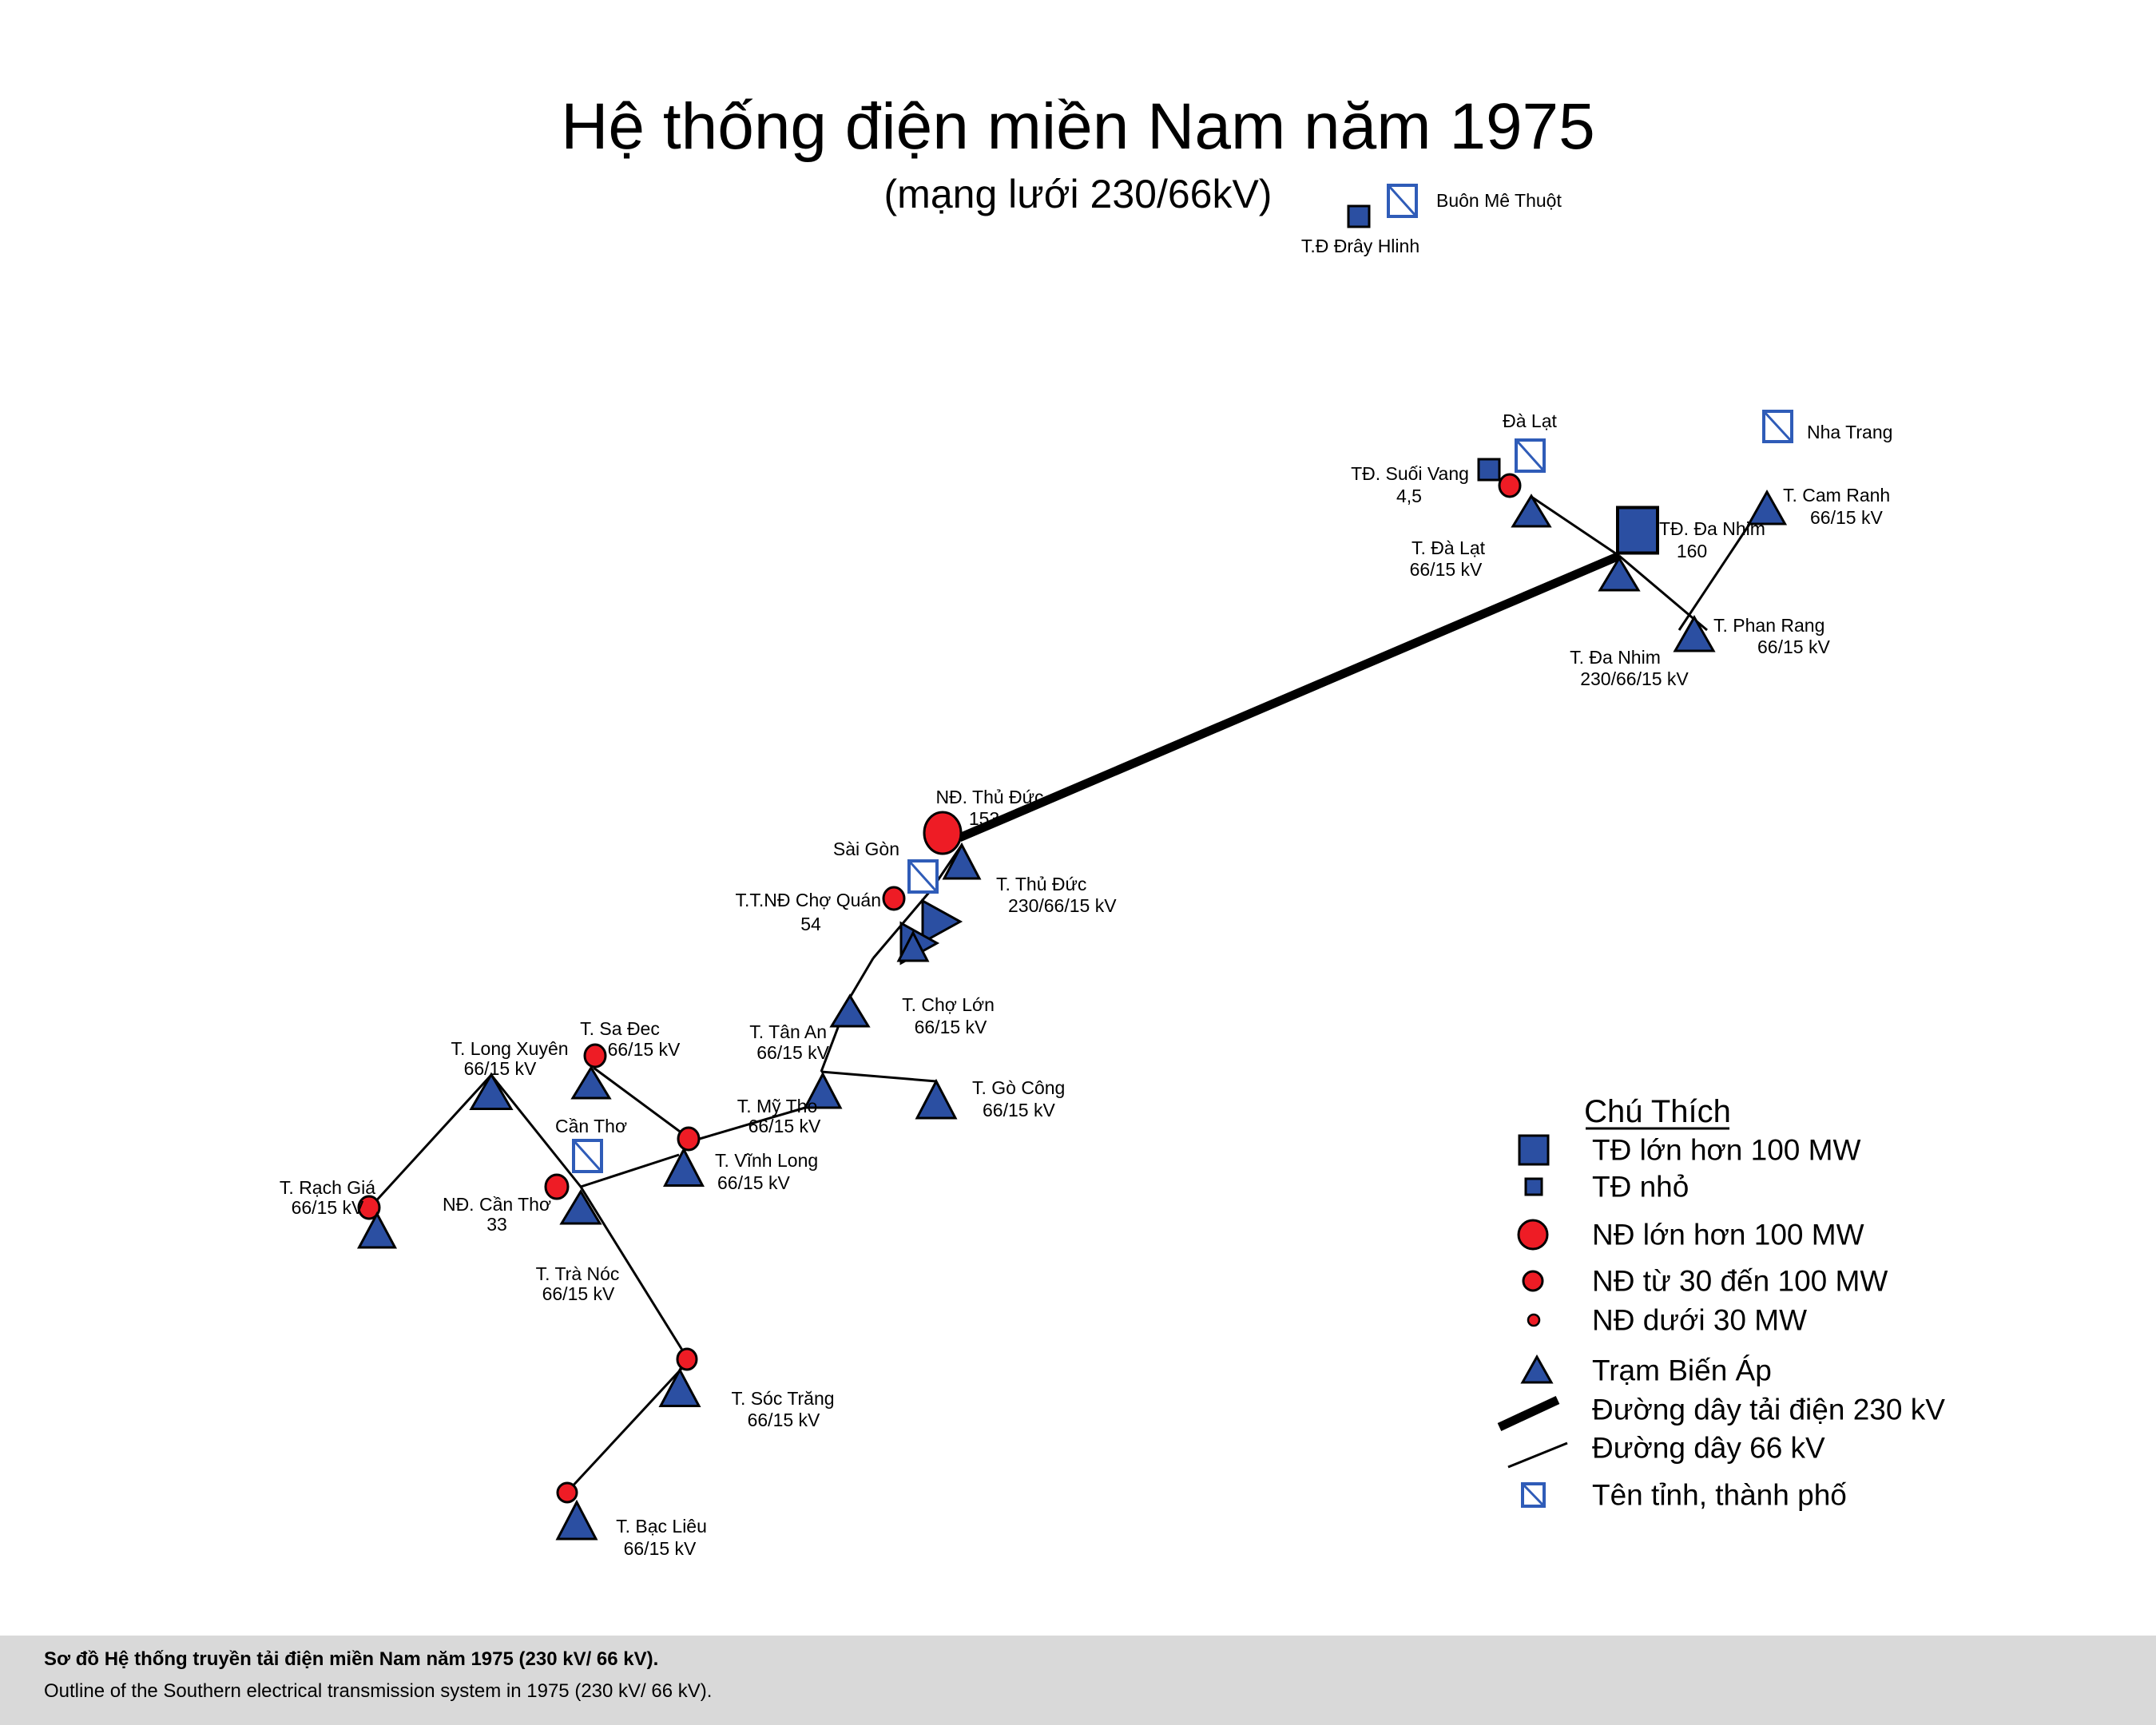 This screenshot has height=1725, width=2156. What do you see at coordinates (962, 861) in the screenshot?
I see `t-thu-duc-triangle` at bounding box center [962, 861].